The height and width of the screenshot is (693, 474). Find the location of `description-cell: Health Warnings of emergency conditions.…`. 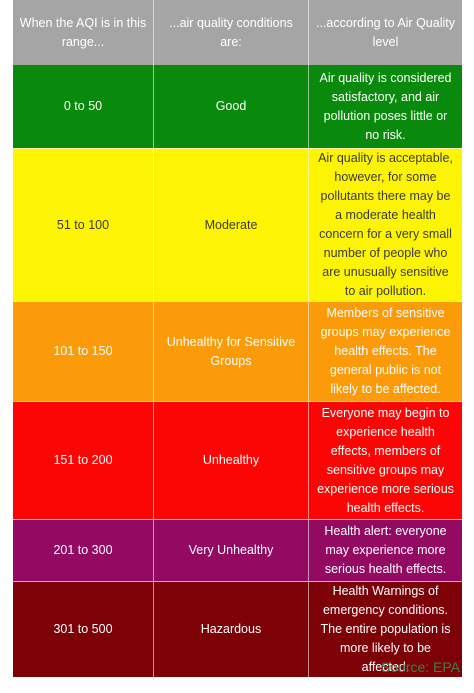

description-cell: Health Warnings of emergency conditions.… is located at coordinates (385, 629).